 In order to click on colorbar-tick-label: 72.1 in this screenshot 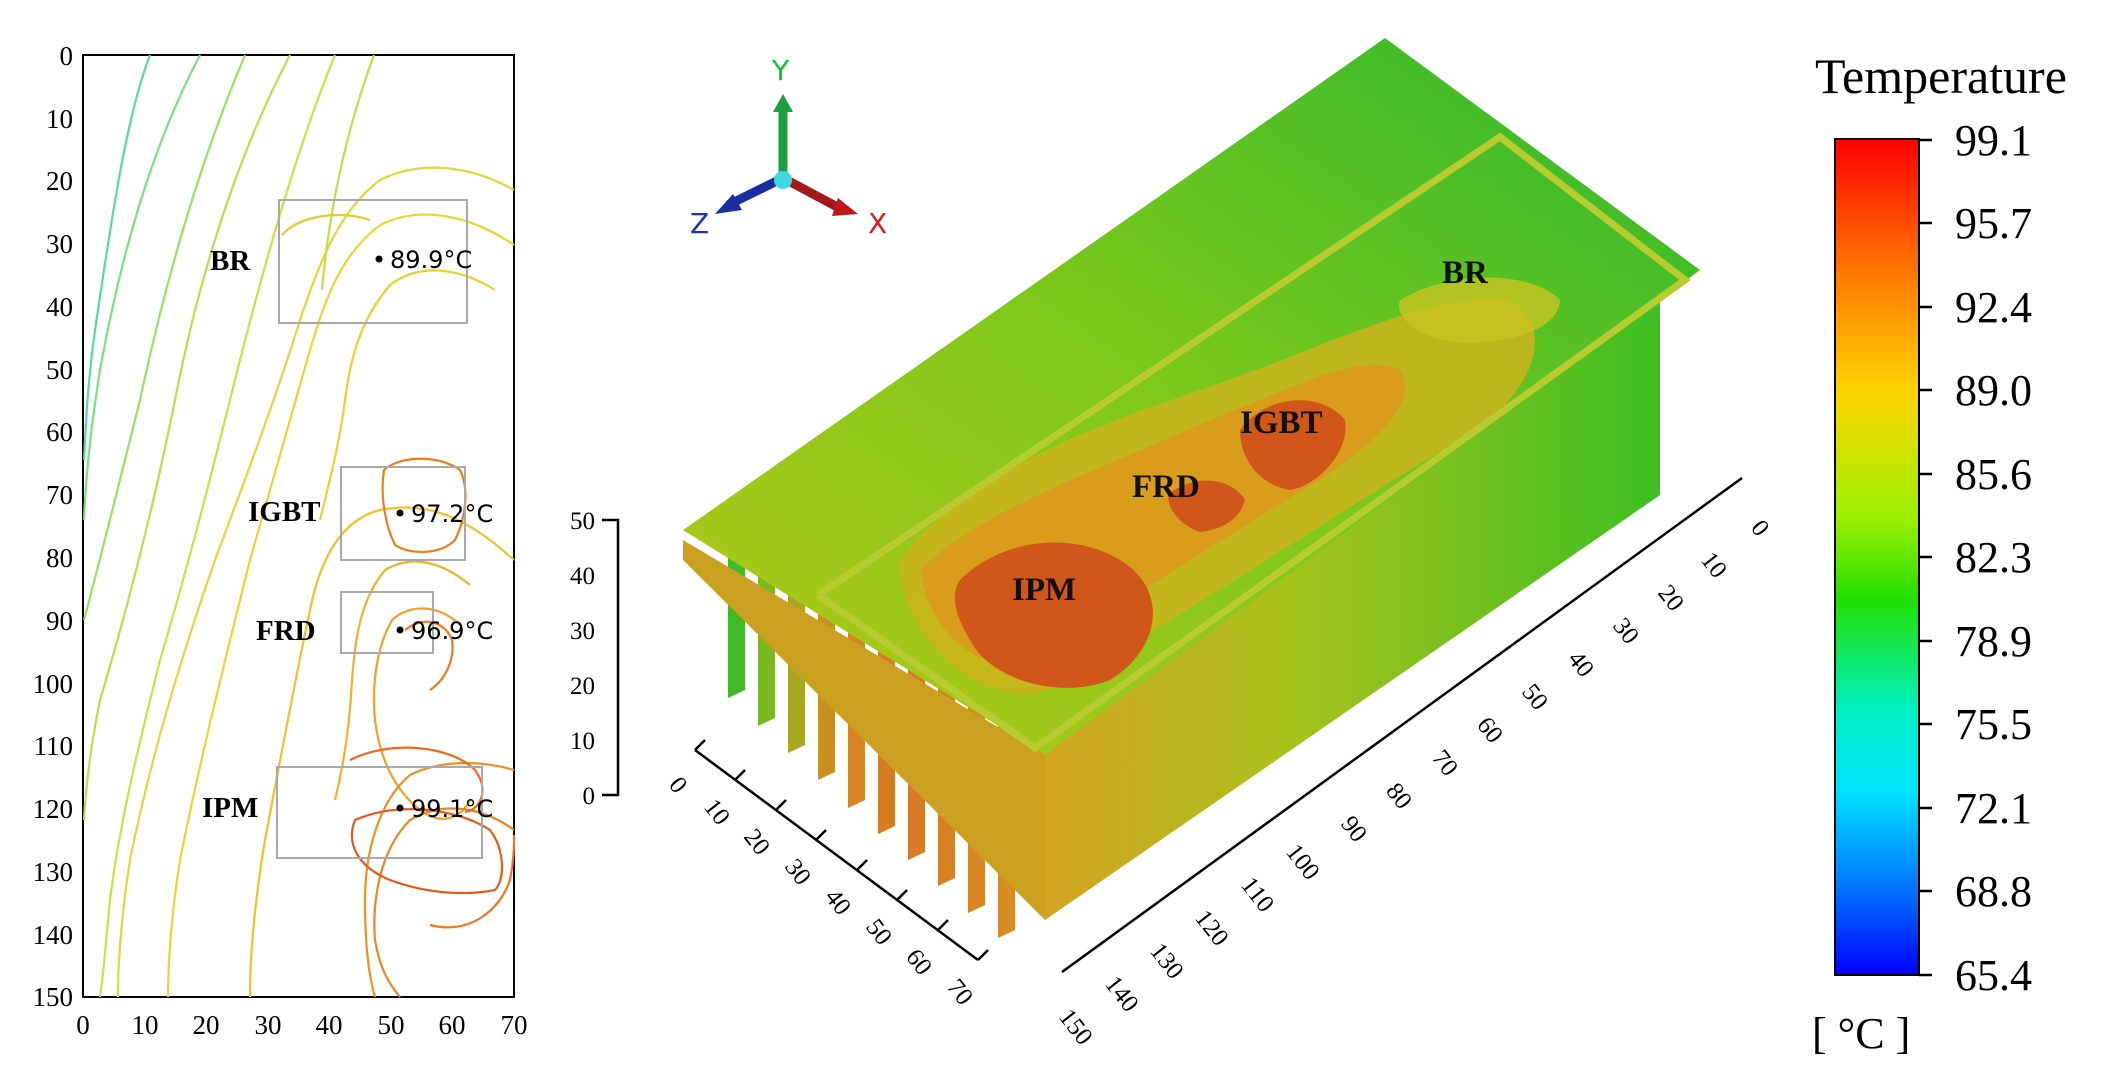, I will do `click(1993, 808)`.